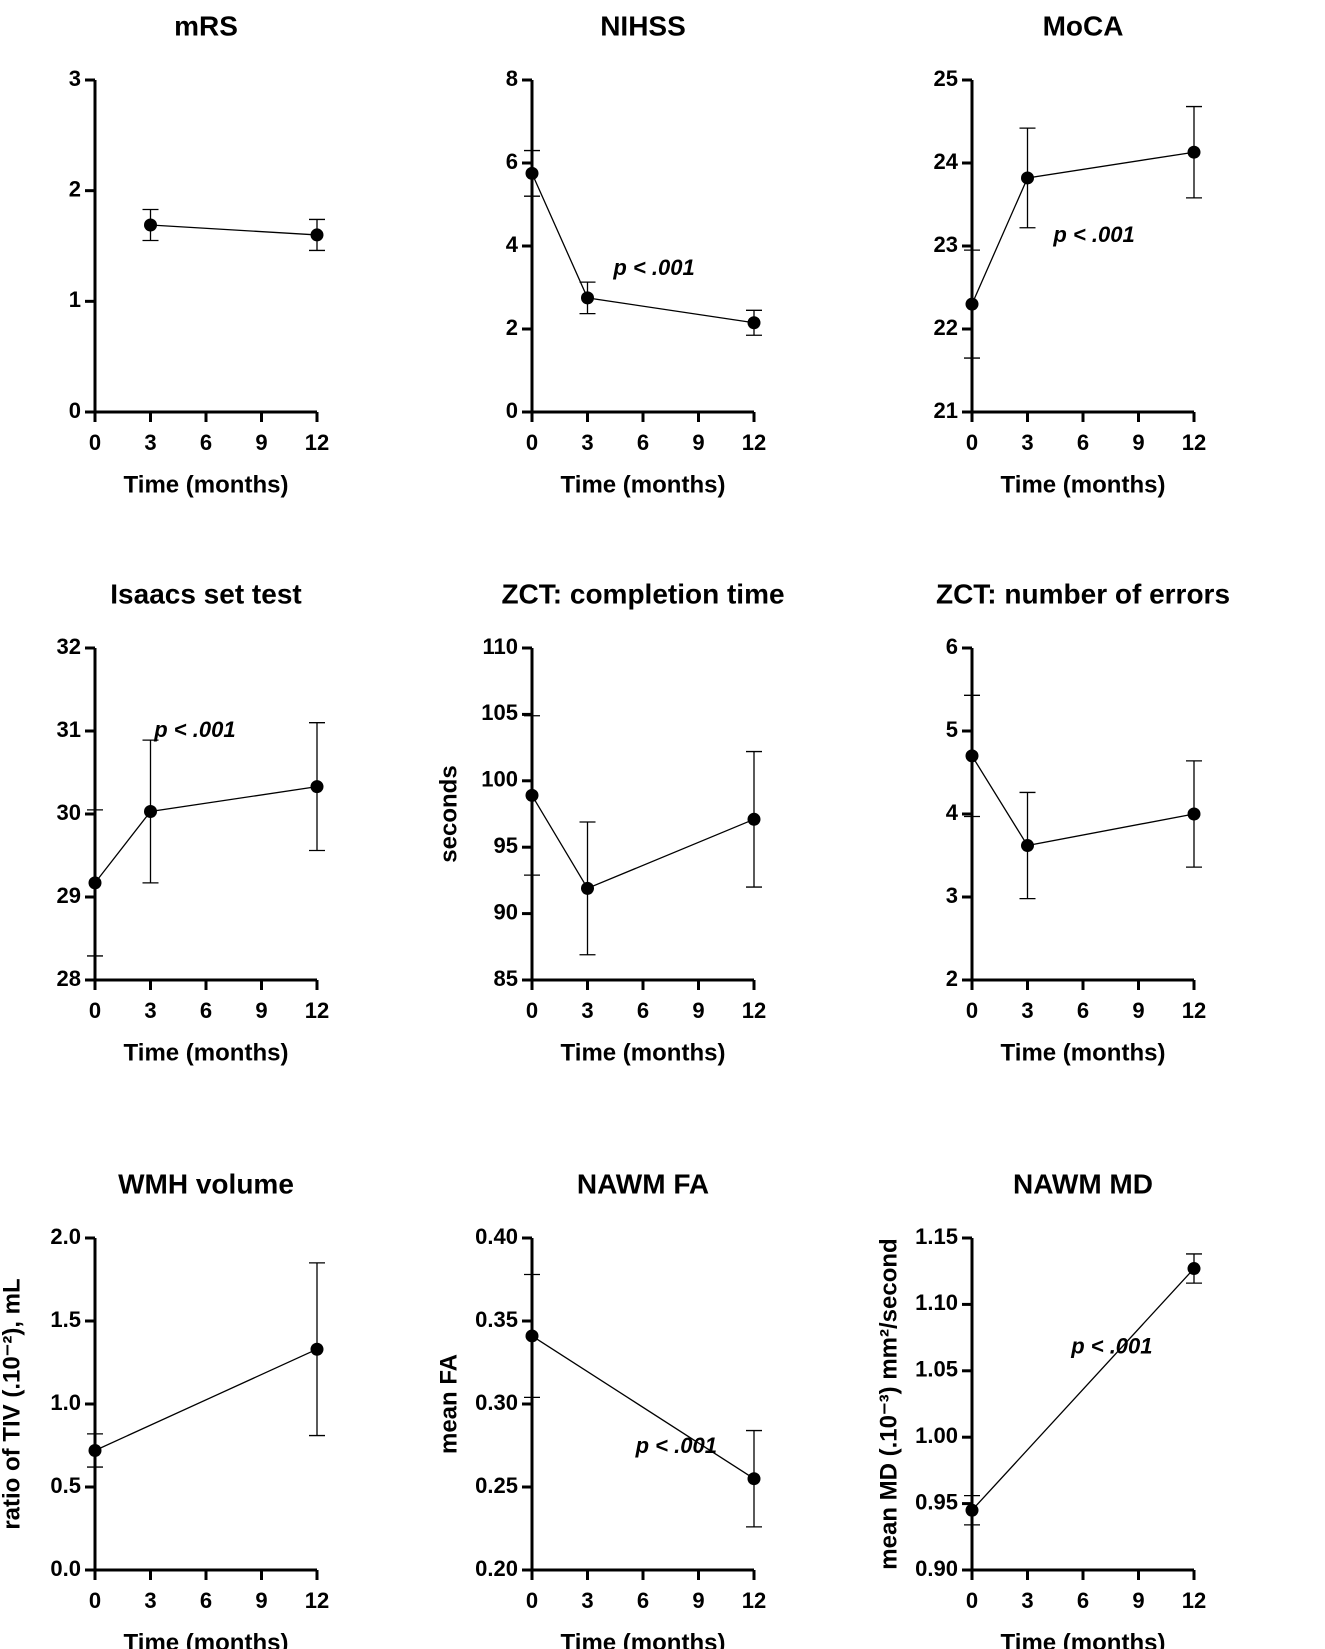  What do you see at coordinates (1083, 1183) in the screenshot?
I see `chart-title: NAWM MD` at bounding box center [1083, 1183].